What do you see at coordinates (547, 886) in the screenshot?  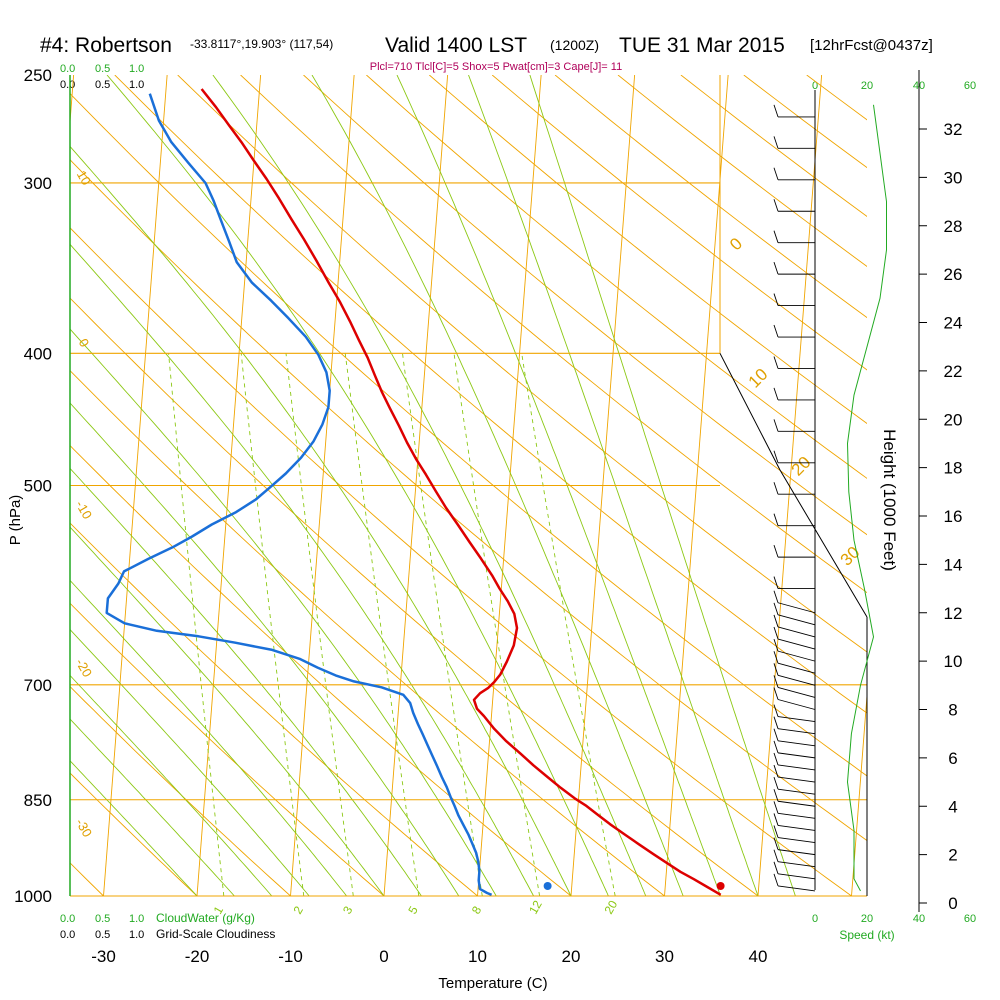 I see `surface-dewpoint-point` at bounding box center [547, 886].